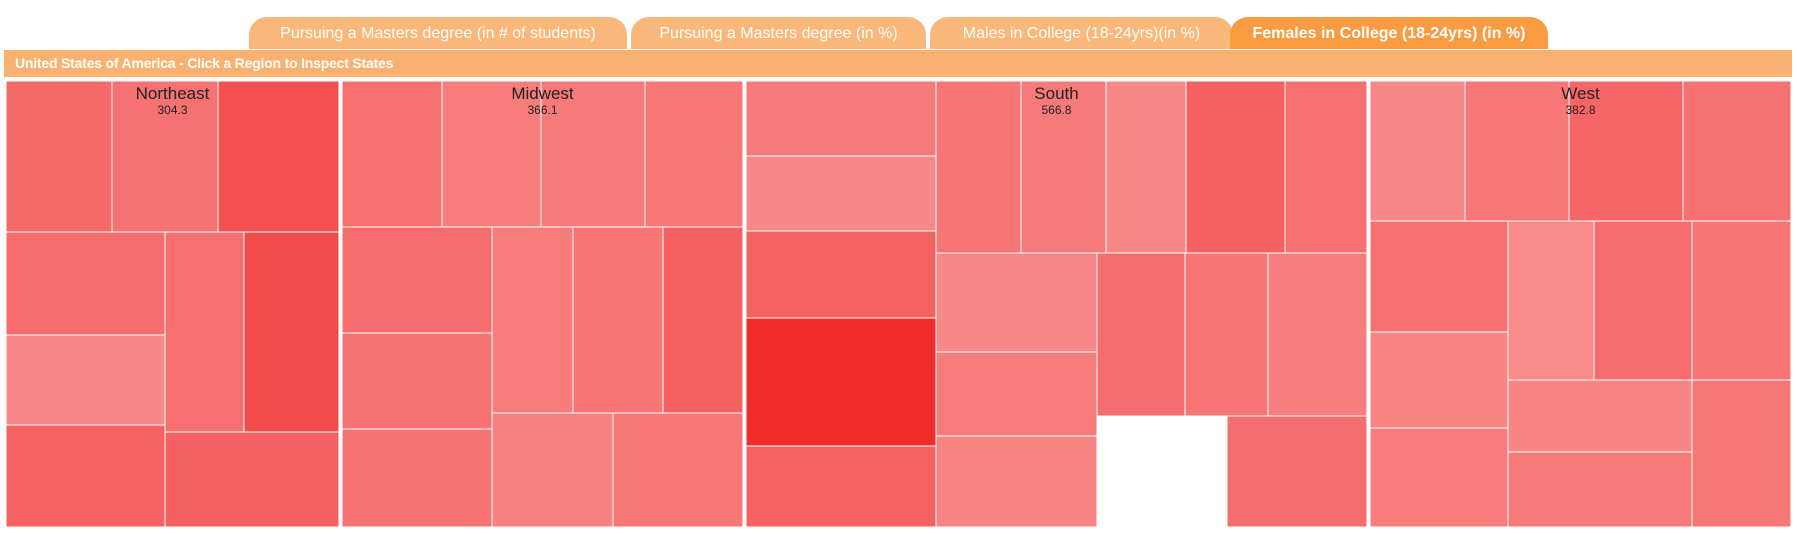 The height and width of the screenshot is (535, 1797). I want to click on tab-masters-percent: Pursuing a Masters degree (in %), so click(778, 33).